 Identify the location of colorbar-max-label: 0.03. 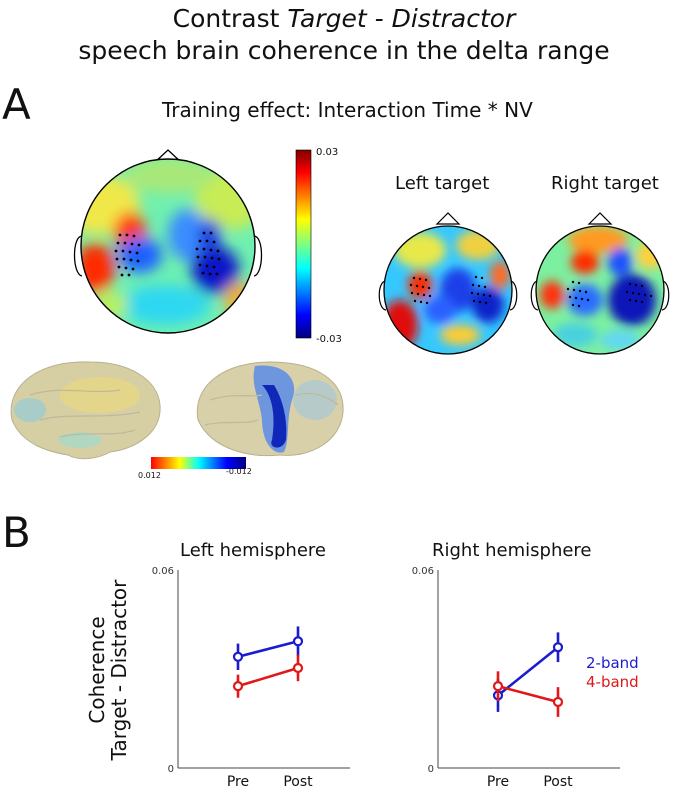
(327, 152).